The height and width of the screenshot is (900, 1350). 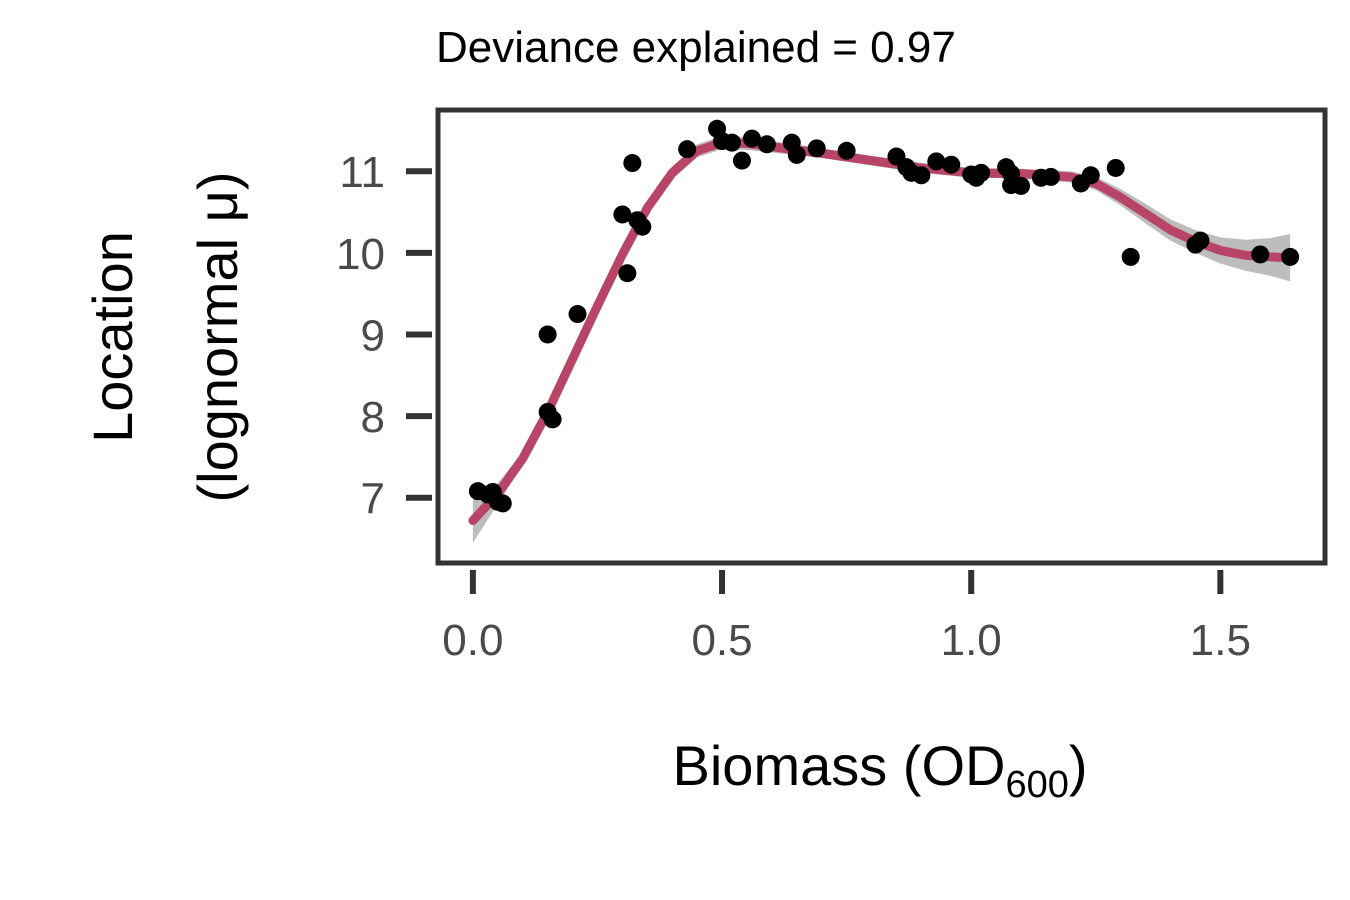 What do you see at coordinates (696, 47) in the screenshot?
I see `chart-title: Deviance explained = 0.97` at bounding box center [696, 47].